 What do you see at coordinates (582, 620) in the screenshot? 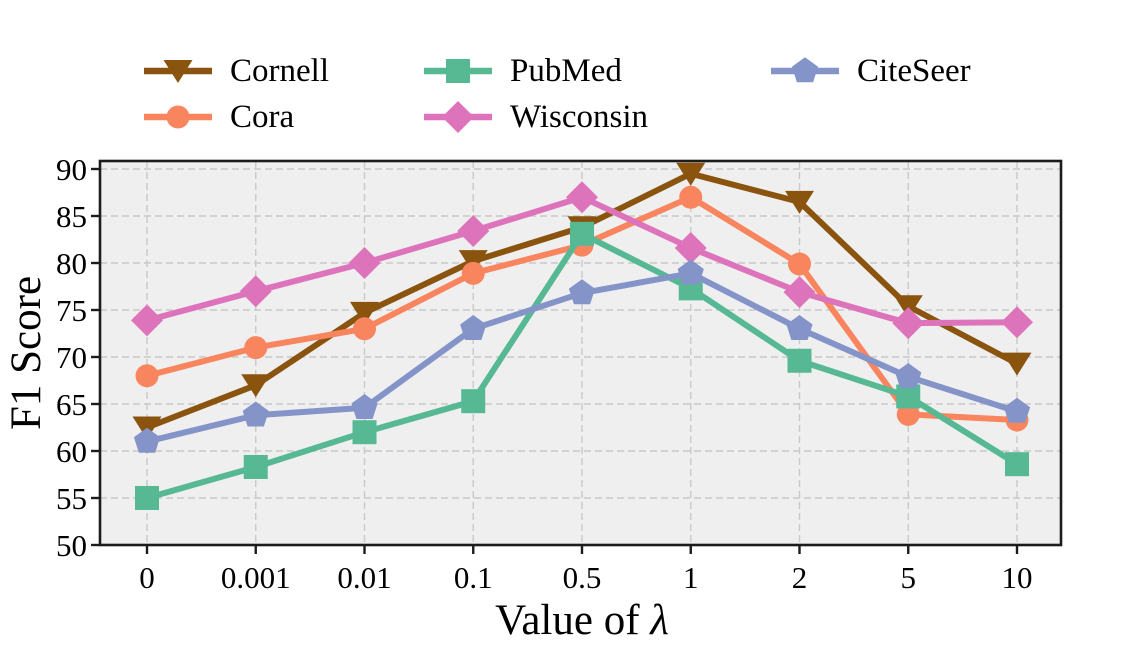
I see `x-axis-label: Value of λ` at bounding box center [582, 620].